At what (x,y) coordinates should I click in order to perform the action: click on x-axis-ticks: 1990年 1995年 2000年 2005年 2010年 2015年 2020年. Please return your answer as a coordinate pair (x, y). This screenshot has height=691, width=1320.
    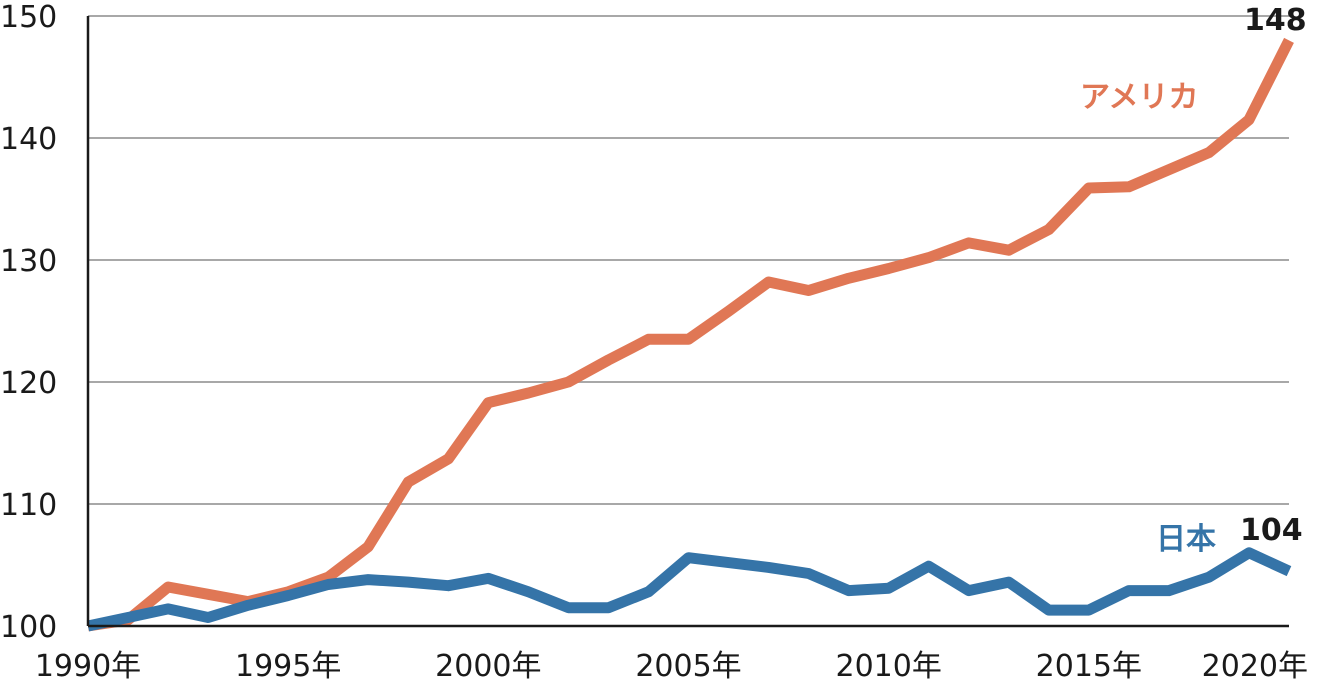
    Looking at the image, I should click on (671, 666).